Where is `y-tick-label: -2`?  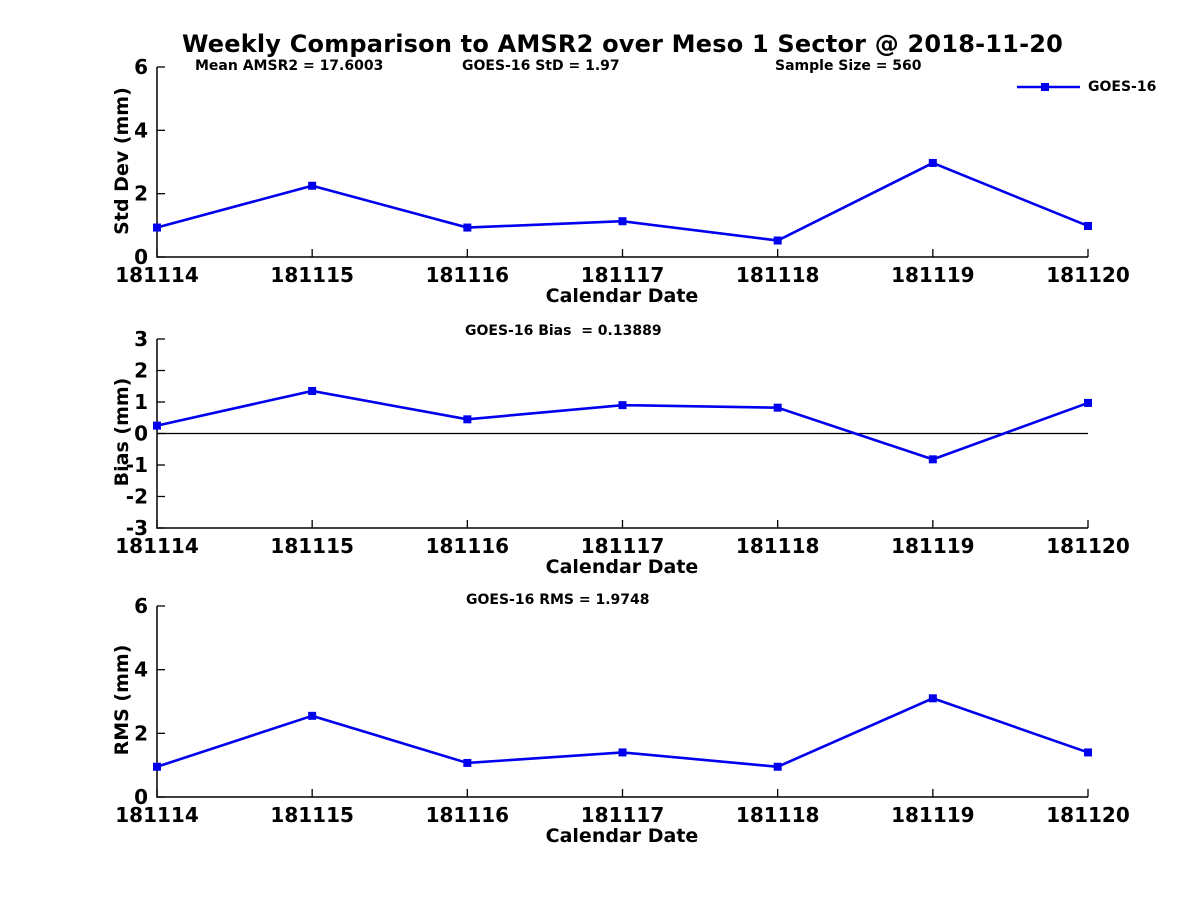
y-tick-label: -2 is located at coordinates (137, 497).